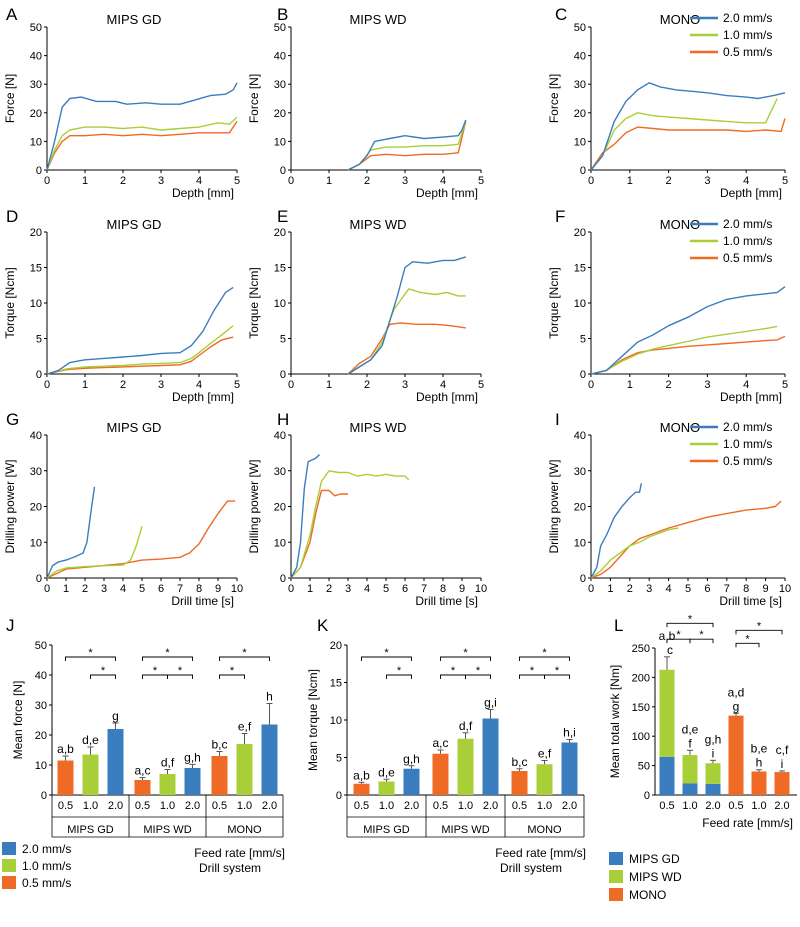 The image size is (800, 927). I want to click on legend-label: 2.0 mm/s, so click(747, 224).